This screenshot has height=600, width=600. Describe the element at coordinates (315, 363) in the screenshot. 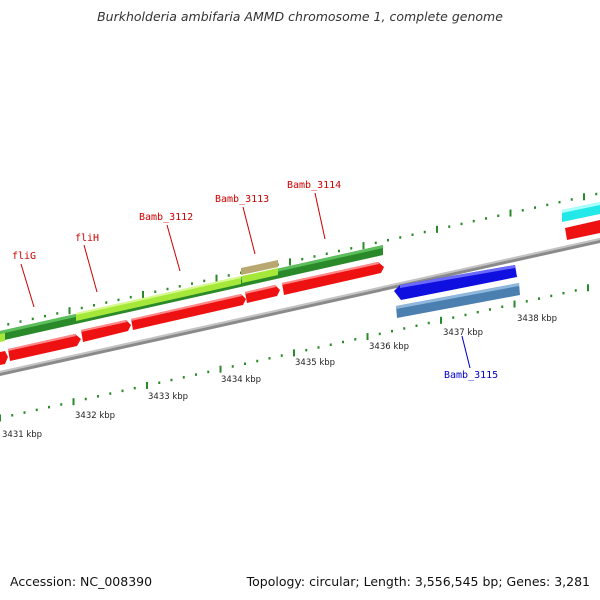

I see `kbp-label: 3435 kbp` at that location.